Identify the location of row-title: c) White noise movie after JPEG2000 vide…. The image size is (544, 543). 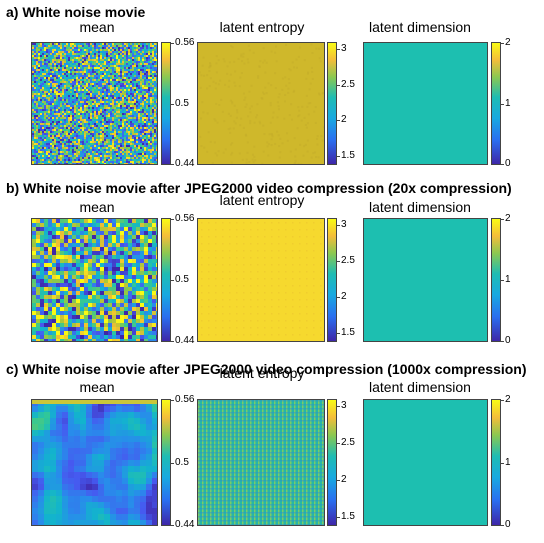
(266, 369).